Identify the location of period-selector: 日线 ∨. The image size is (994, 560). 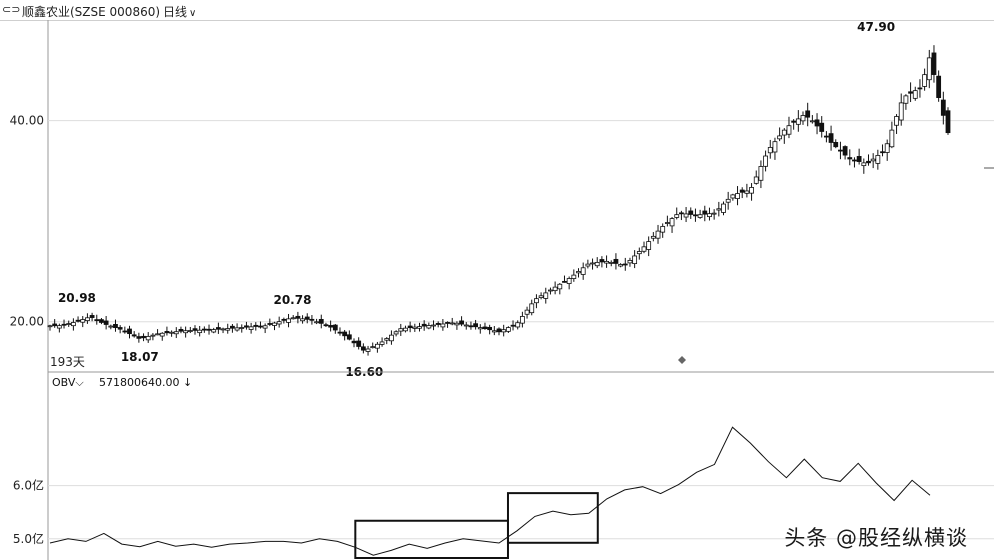
(180, 12).